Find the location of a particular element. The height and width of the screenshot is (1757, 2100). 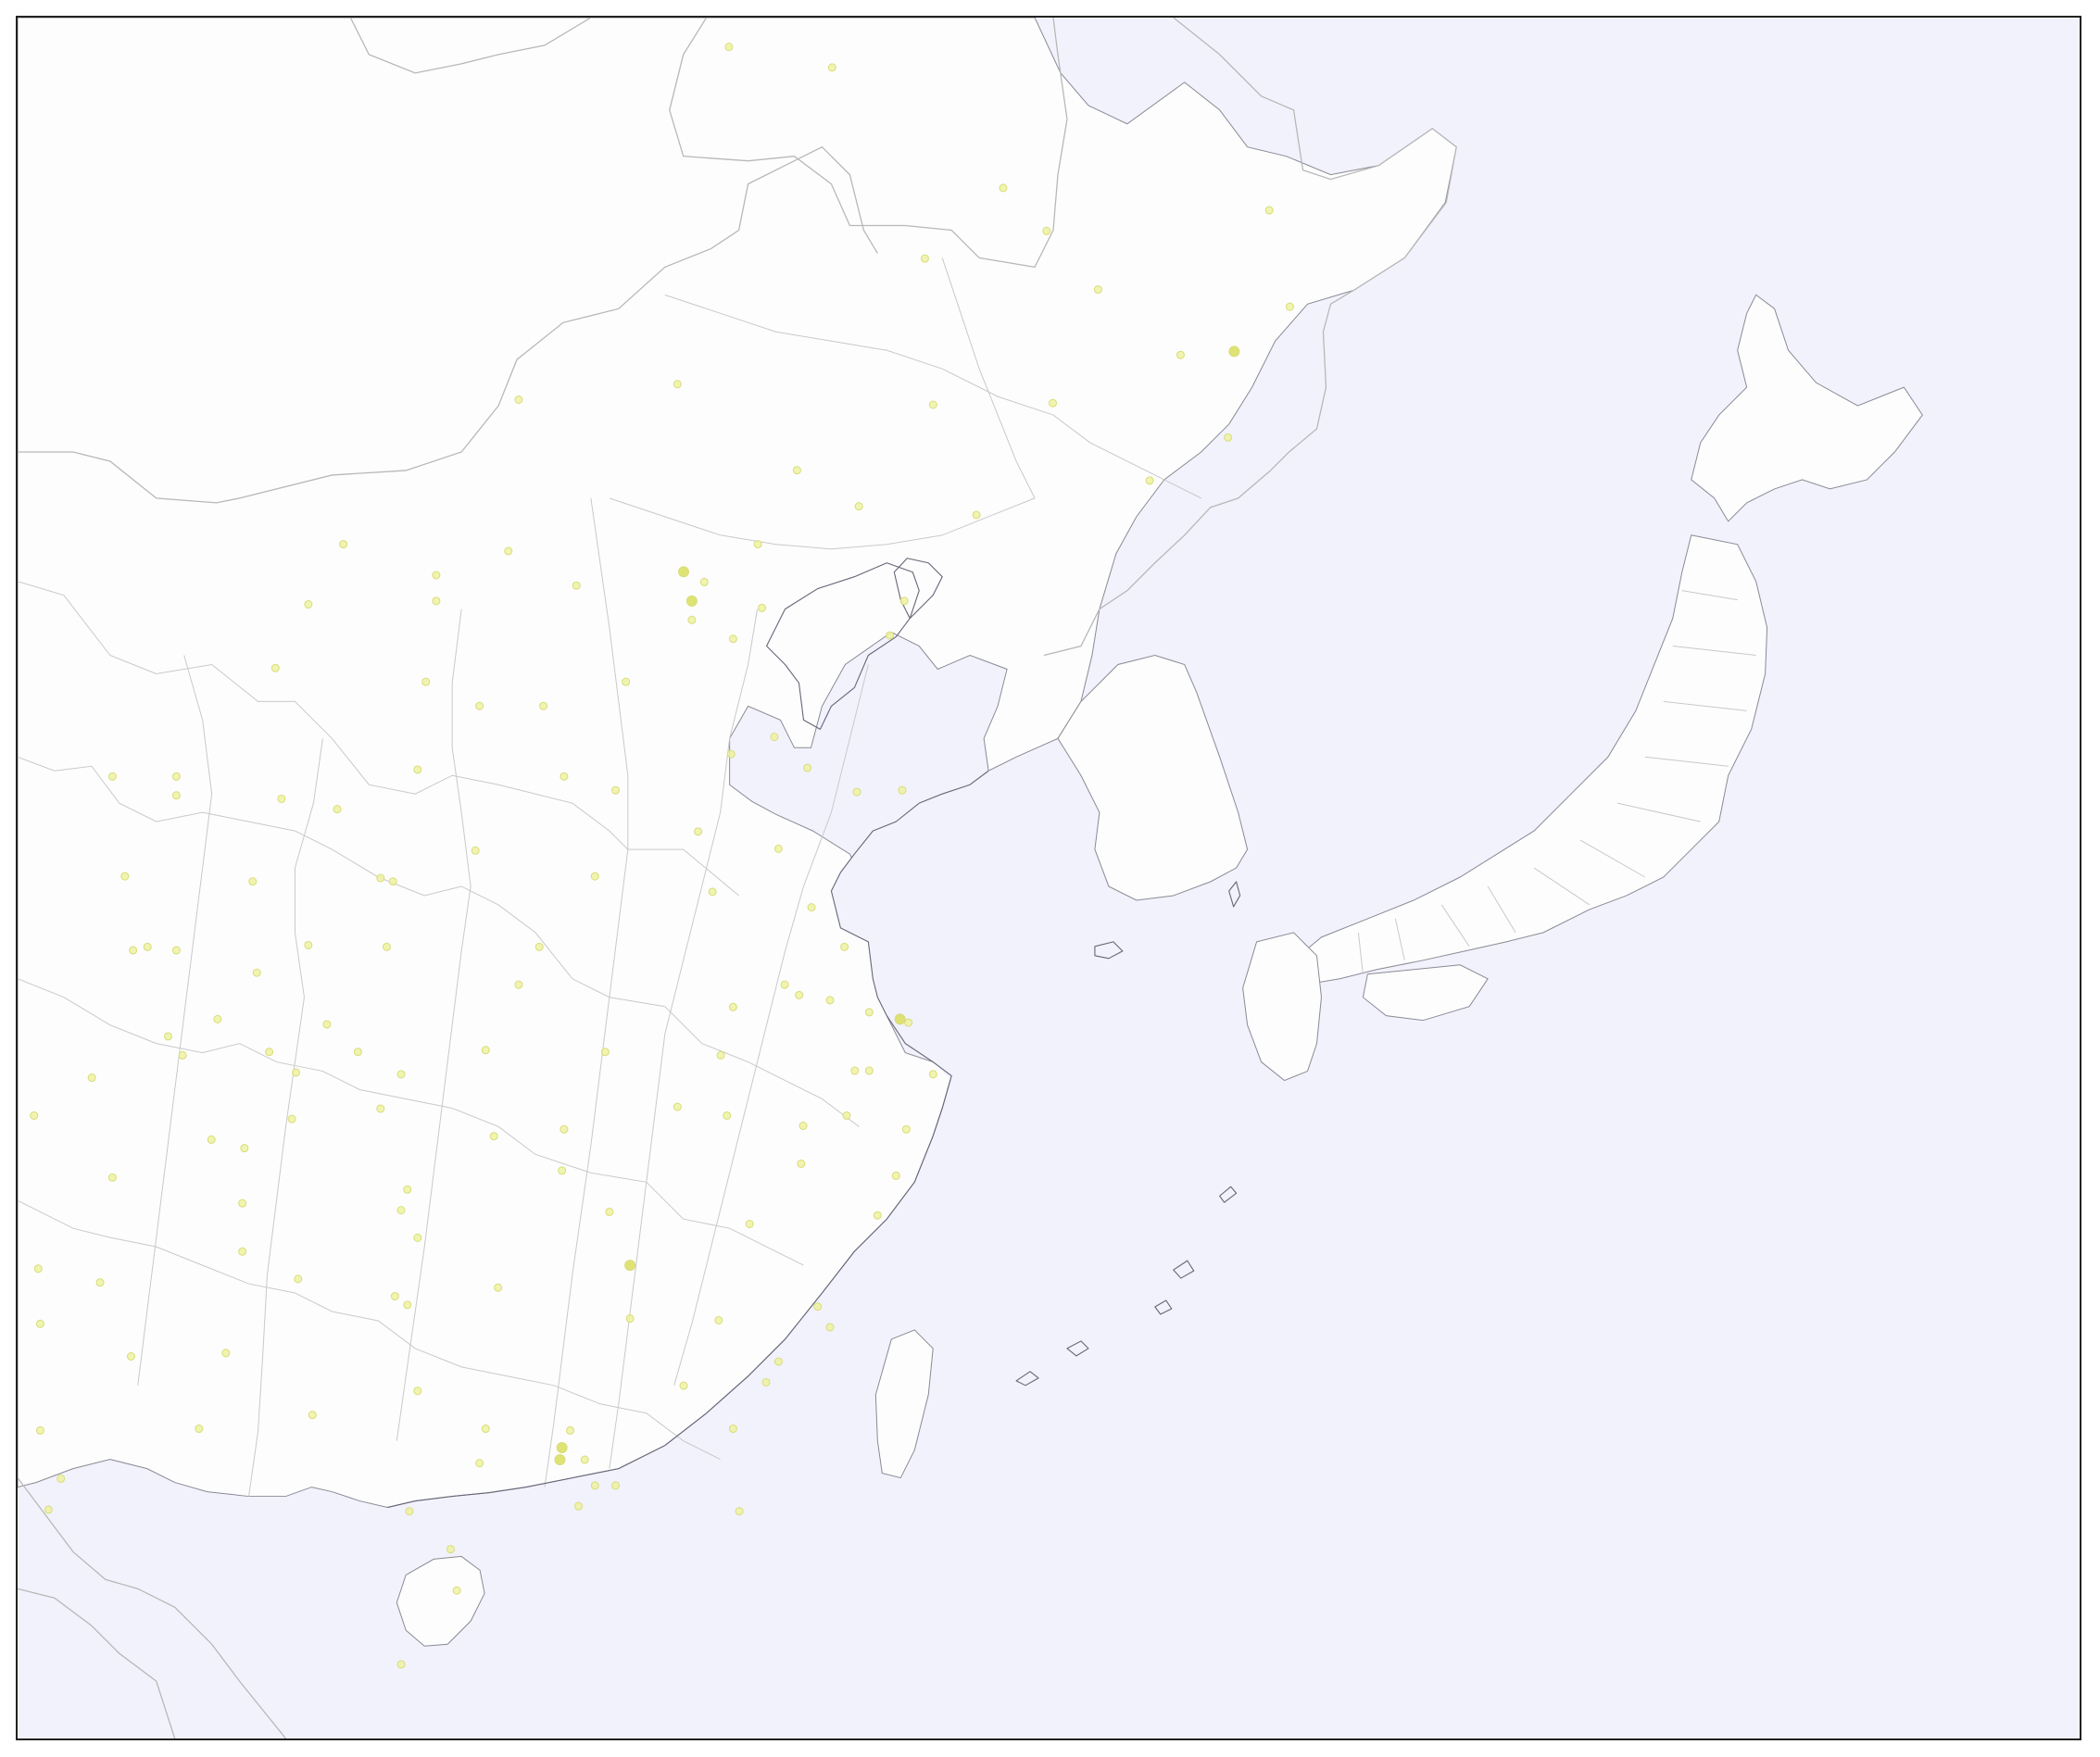

prefecture-boundaries is located at coordinates (1556, 782).